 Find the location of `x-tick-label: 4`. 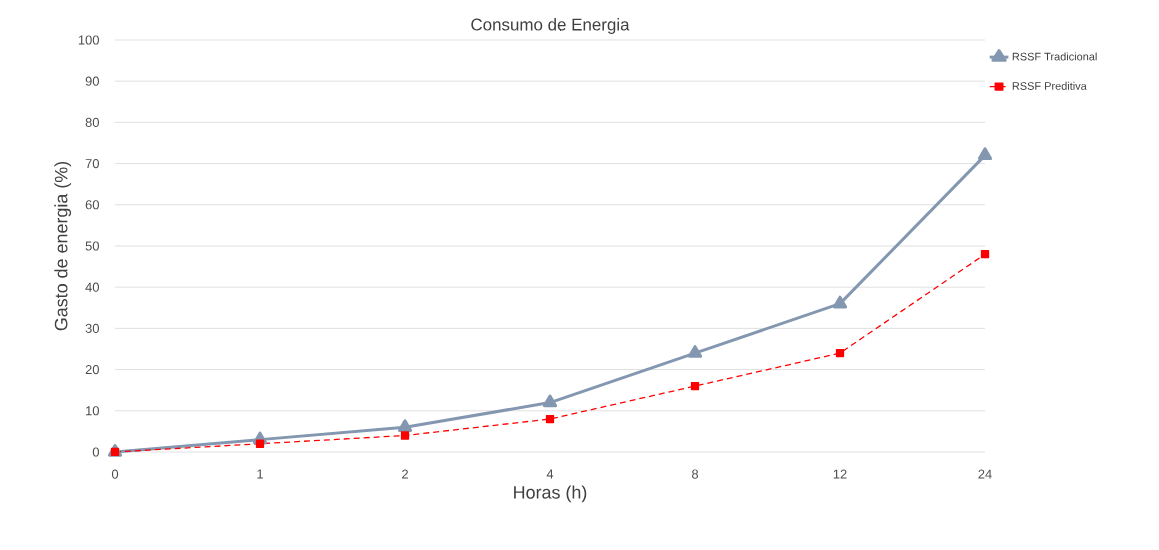

x-tick-label: 4 is located at coordinates (550, 474).